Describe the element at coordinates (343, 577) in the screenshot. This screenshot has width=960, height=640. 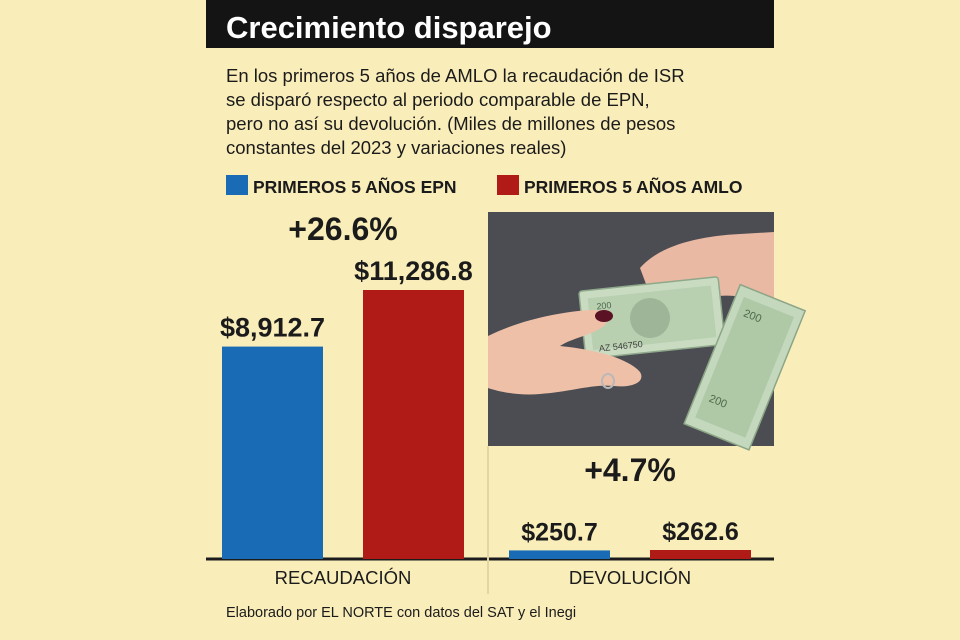
I see `category-label-recaudacion: RECAUDACIÓN` at that location.